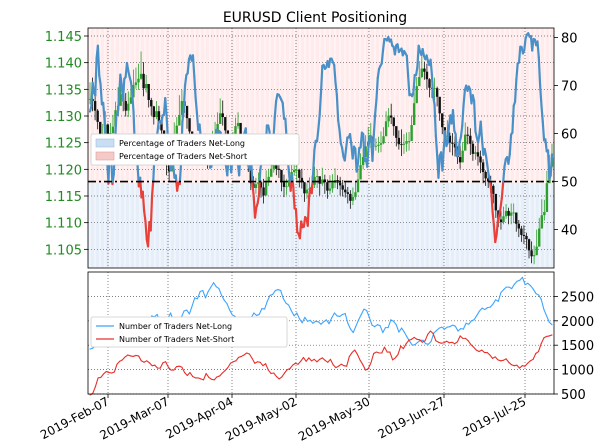  What do you see at coordinates (63, 170) in the screenshot?
I see `price-tick-label: 1.120` at bounding box center [63, 170].